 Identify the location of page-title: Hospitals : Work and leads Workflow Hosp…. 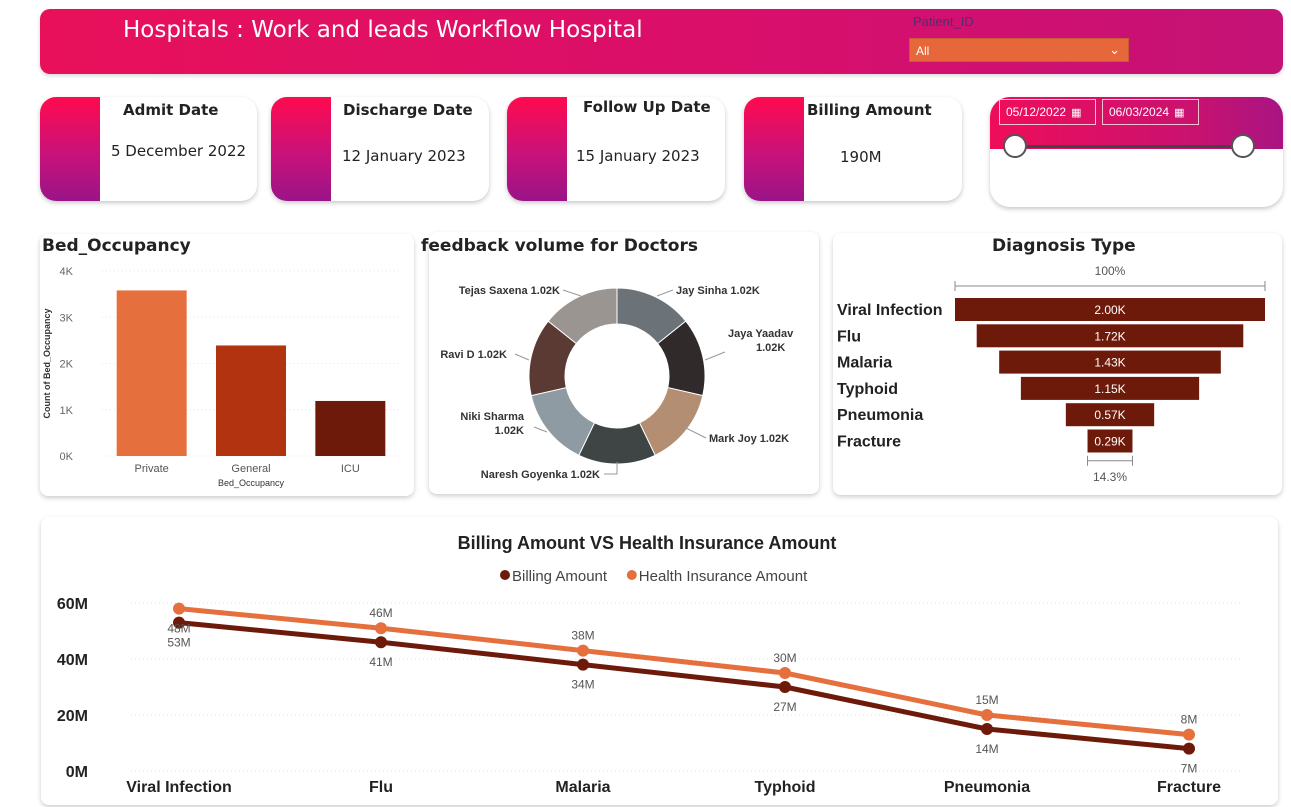
(383, 30).